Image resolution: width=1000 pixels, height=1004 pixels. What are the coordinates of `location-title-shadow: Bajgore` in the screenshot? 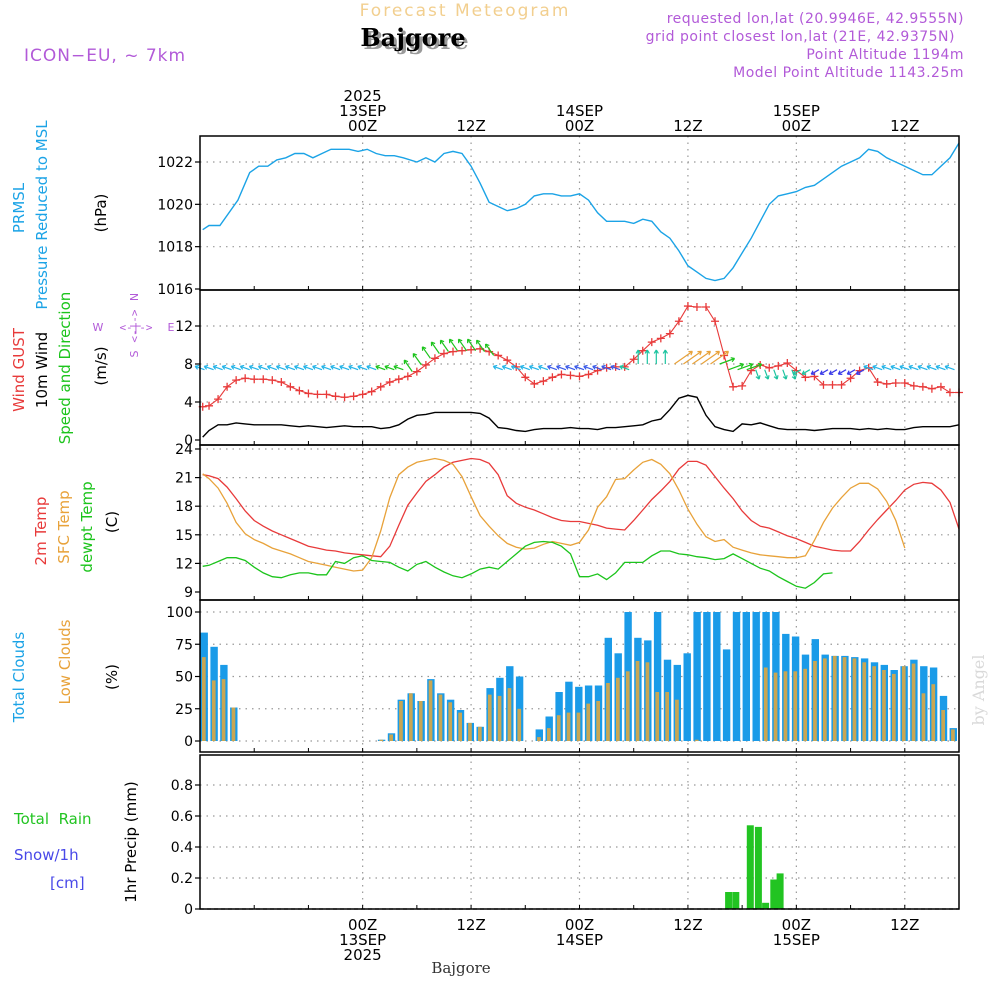 It's located at (415, 40).